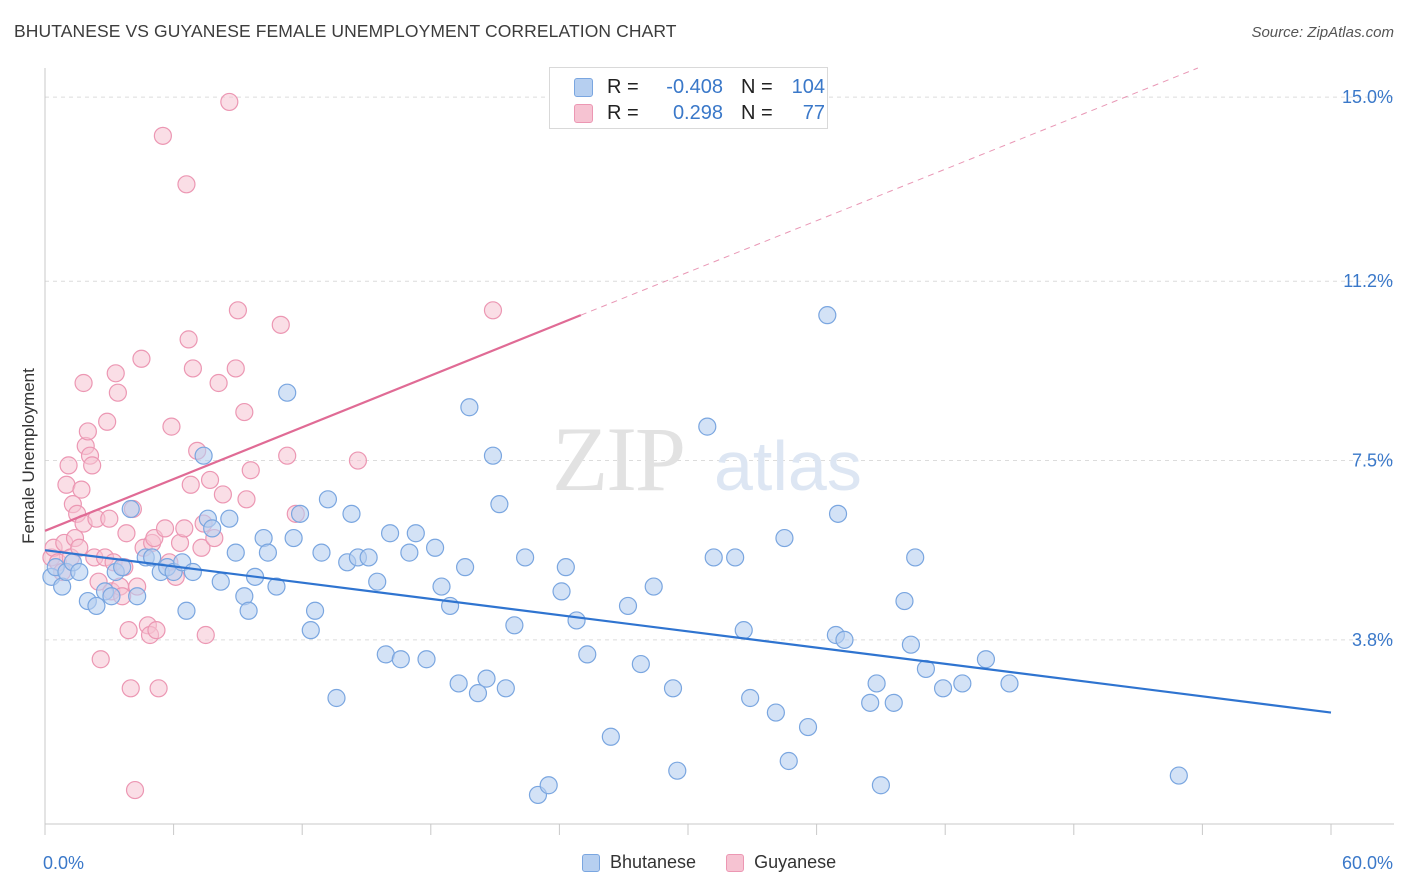  I want to click on x-tick-label-max: 60.0%, so click(1367, 863).